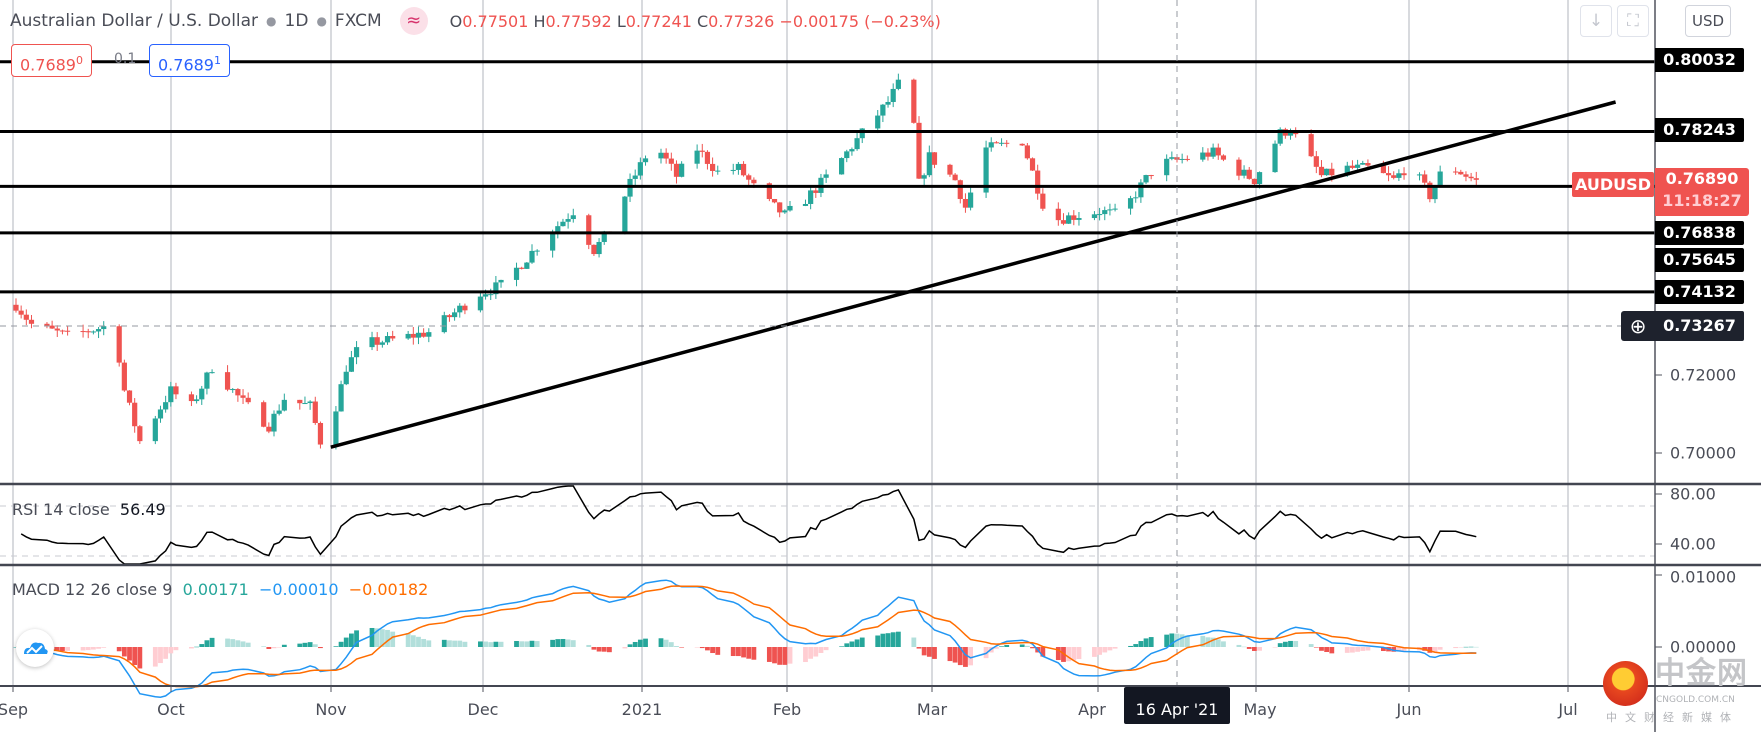 Image resolution: width=1761 pixels, height=732 pixels. Describe the element at coordinates (1092, 709) in the screenshot. I see `time-label: Apr` at that location.